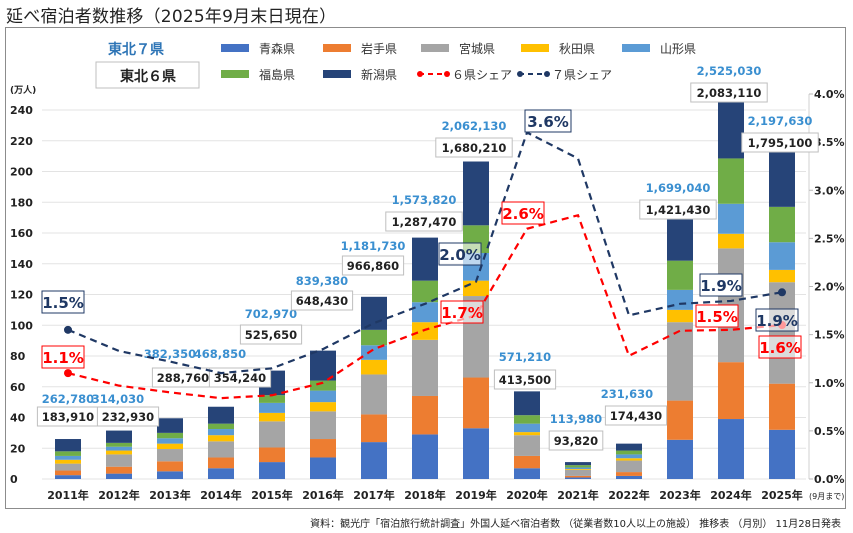 This screenshot has width=853, height=533. Describe the element at coordinates (18, 448) in the screenshot. I see `y-tick-label: 20` at that location.